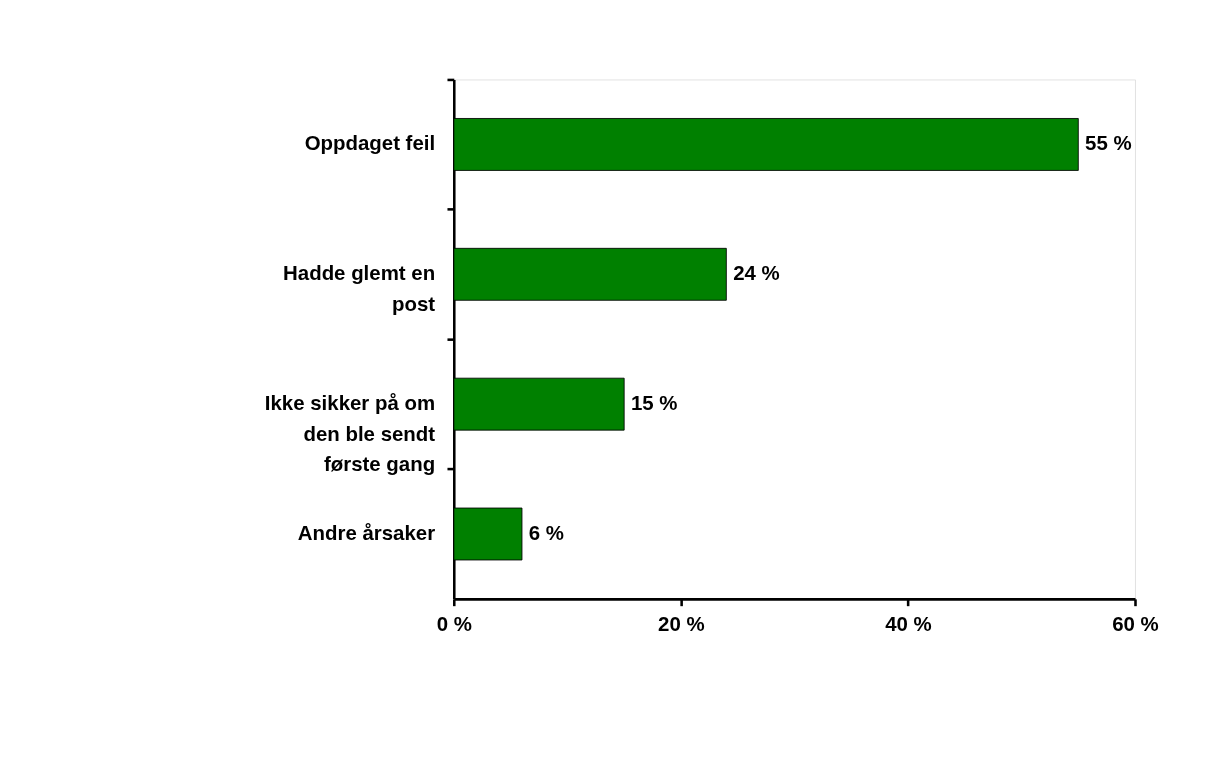  What do you see at coordinates (908, 623) in the screenshot?
I see `x-tick-label: 40 %` at bounding box center [908, 623].